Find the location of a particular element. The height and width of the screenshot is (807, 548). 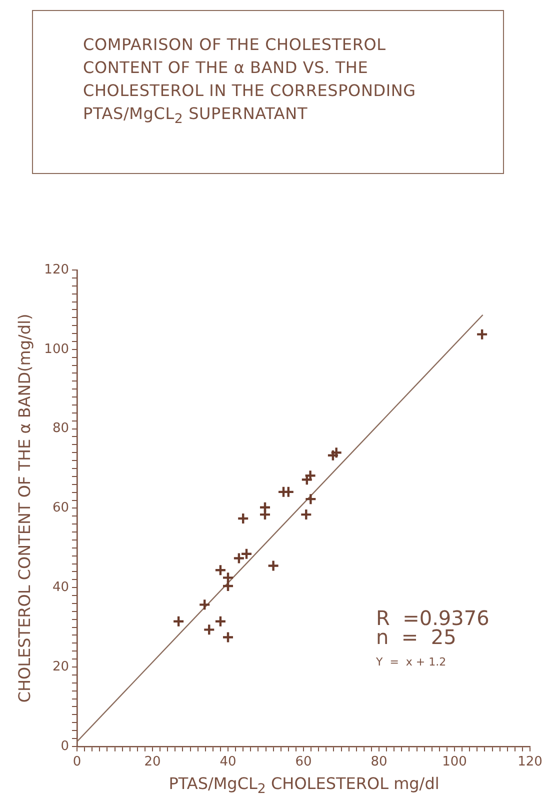

y-tick-label: 100 is located at coordinates (57, 349).